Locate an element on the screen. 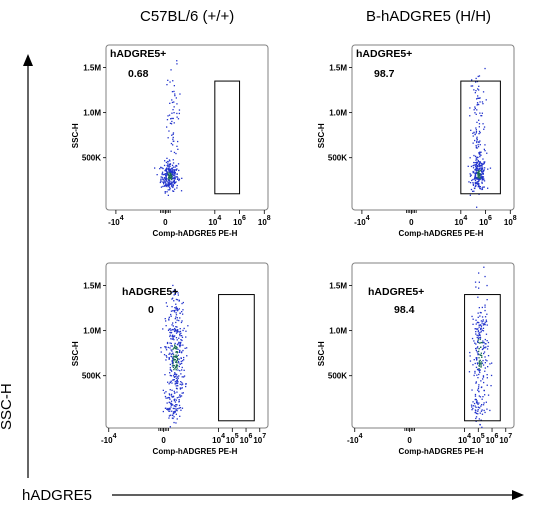 The image size is (535, 517). y-axis-label: SSC-H is located at coordinates (75, 135).